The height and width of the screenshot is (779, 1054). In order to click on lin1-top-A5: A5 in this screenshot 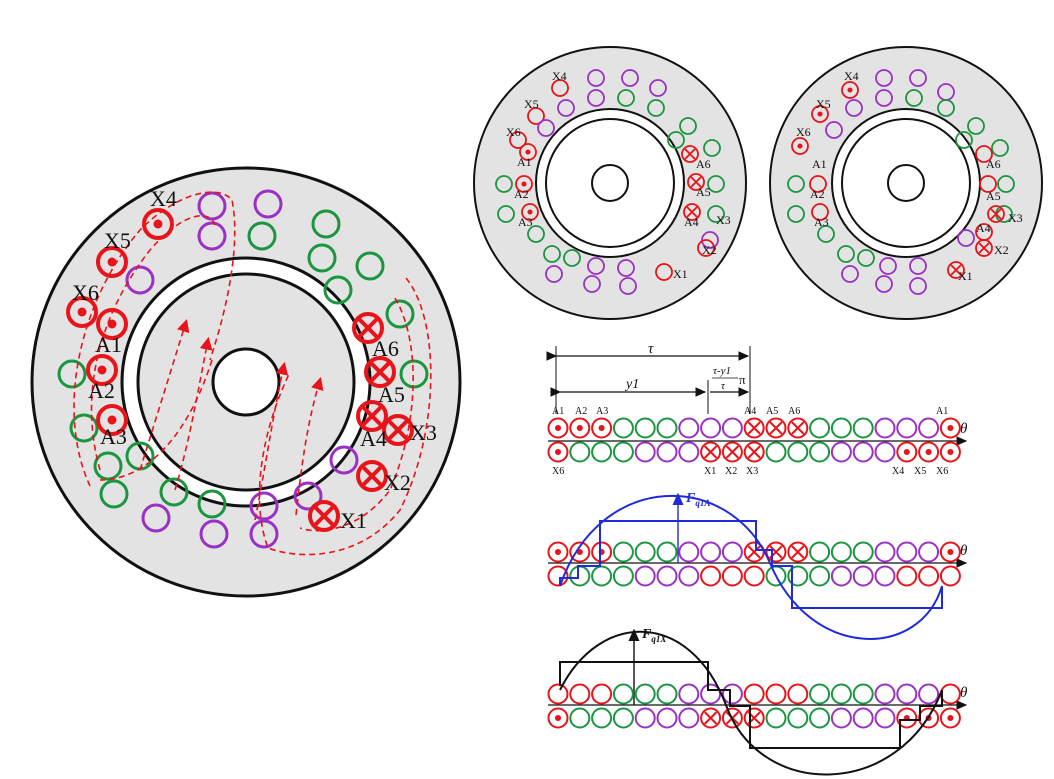, I will do `click(772, 411)`.